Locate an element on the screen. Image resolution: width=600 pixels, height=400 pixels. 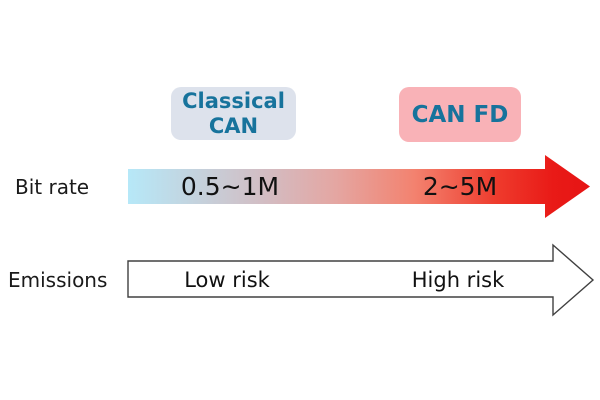
emissions-row-label: Emissions is located at coordinates (58, 280).